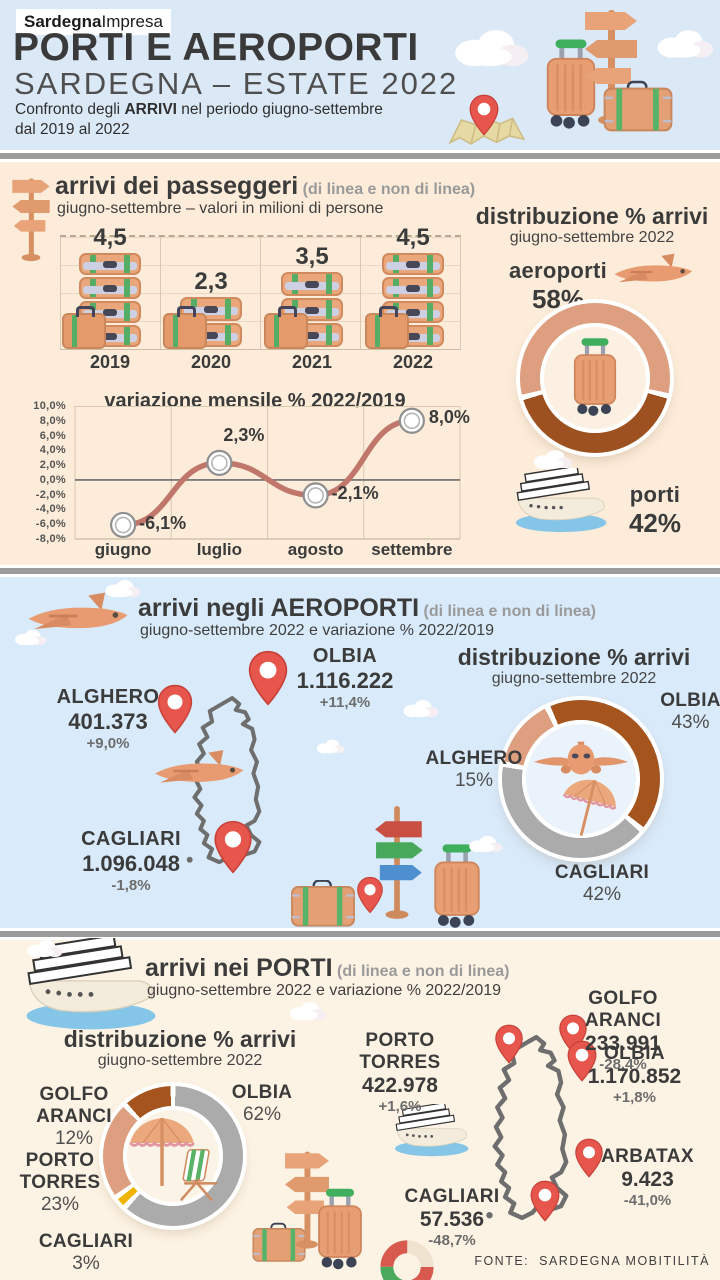  Describe the element at coordinates (50, 494) in the screenshot. I see `y-axis-tick: -2,0%` at that location.